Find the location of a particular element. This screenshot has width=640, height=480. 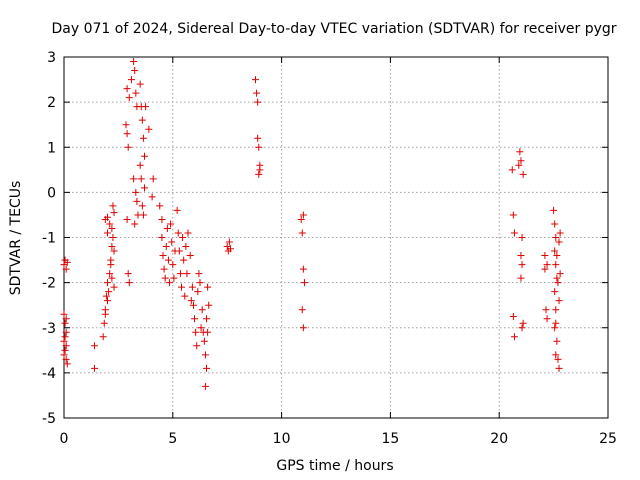

x-axis-label: GPS time / hours is located at coordinates (334, 466).